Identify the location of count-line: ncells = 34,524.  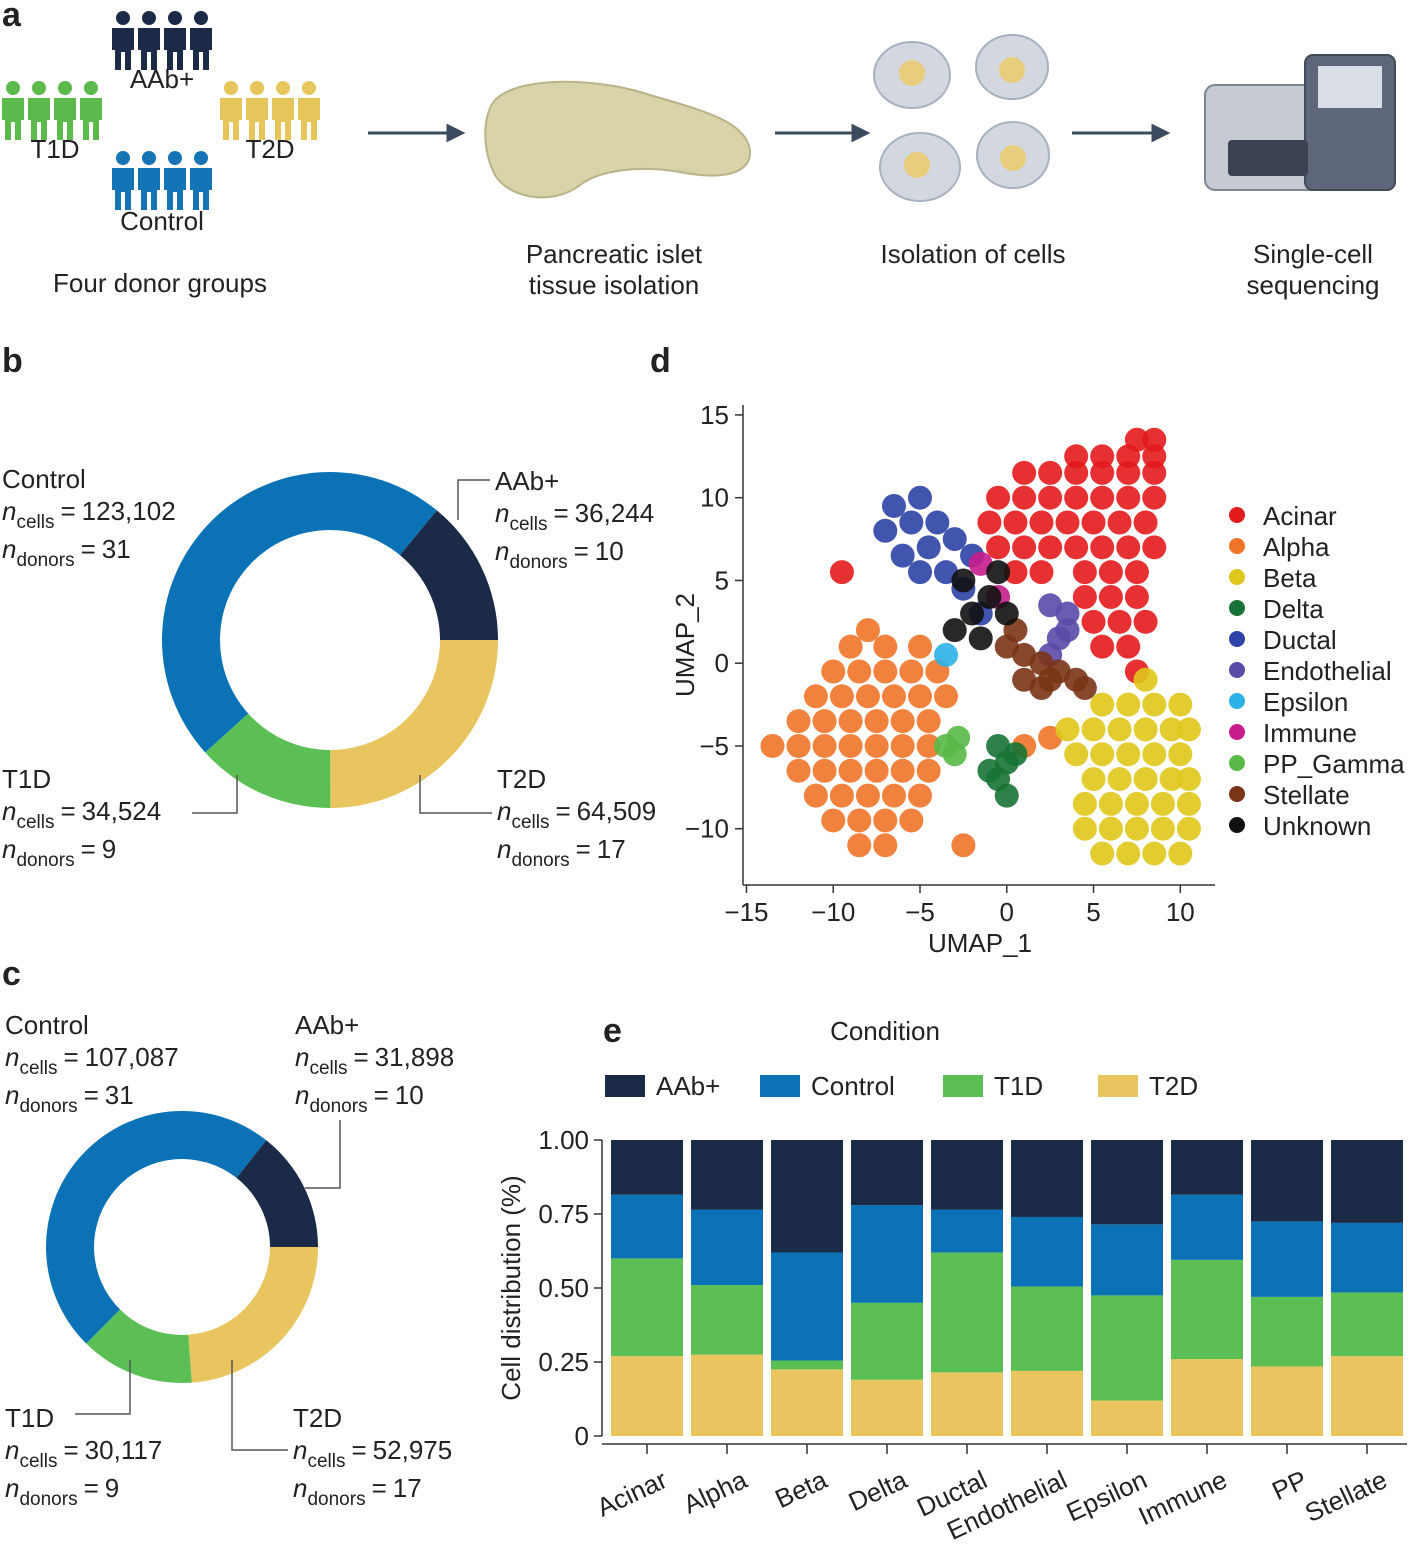
(81, 814).